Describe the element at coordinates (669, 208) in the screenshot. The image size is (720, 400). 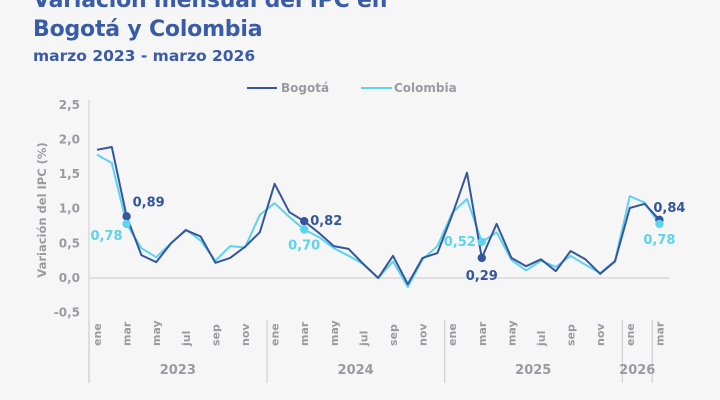
I see `data-label: 0,84` at that location.